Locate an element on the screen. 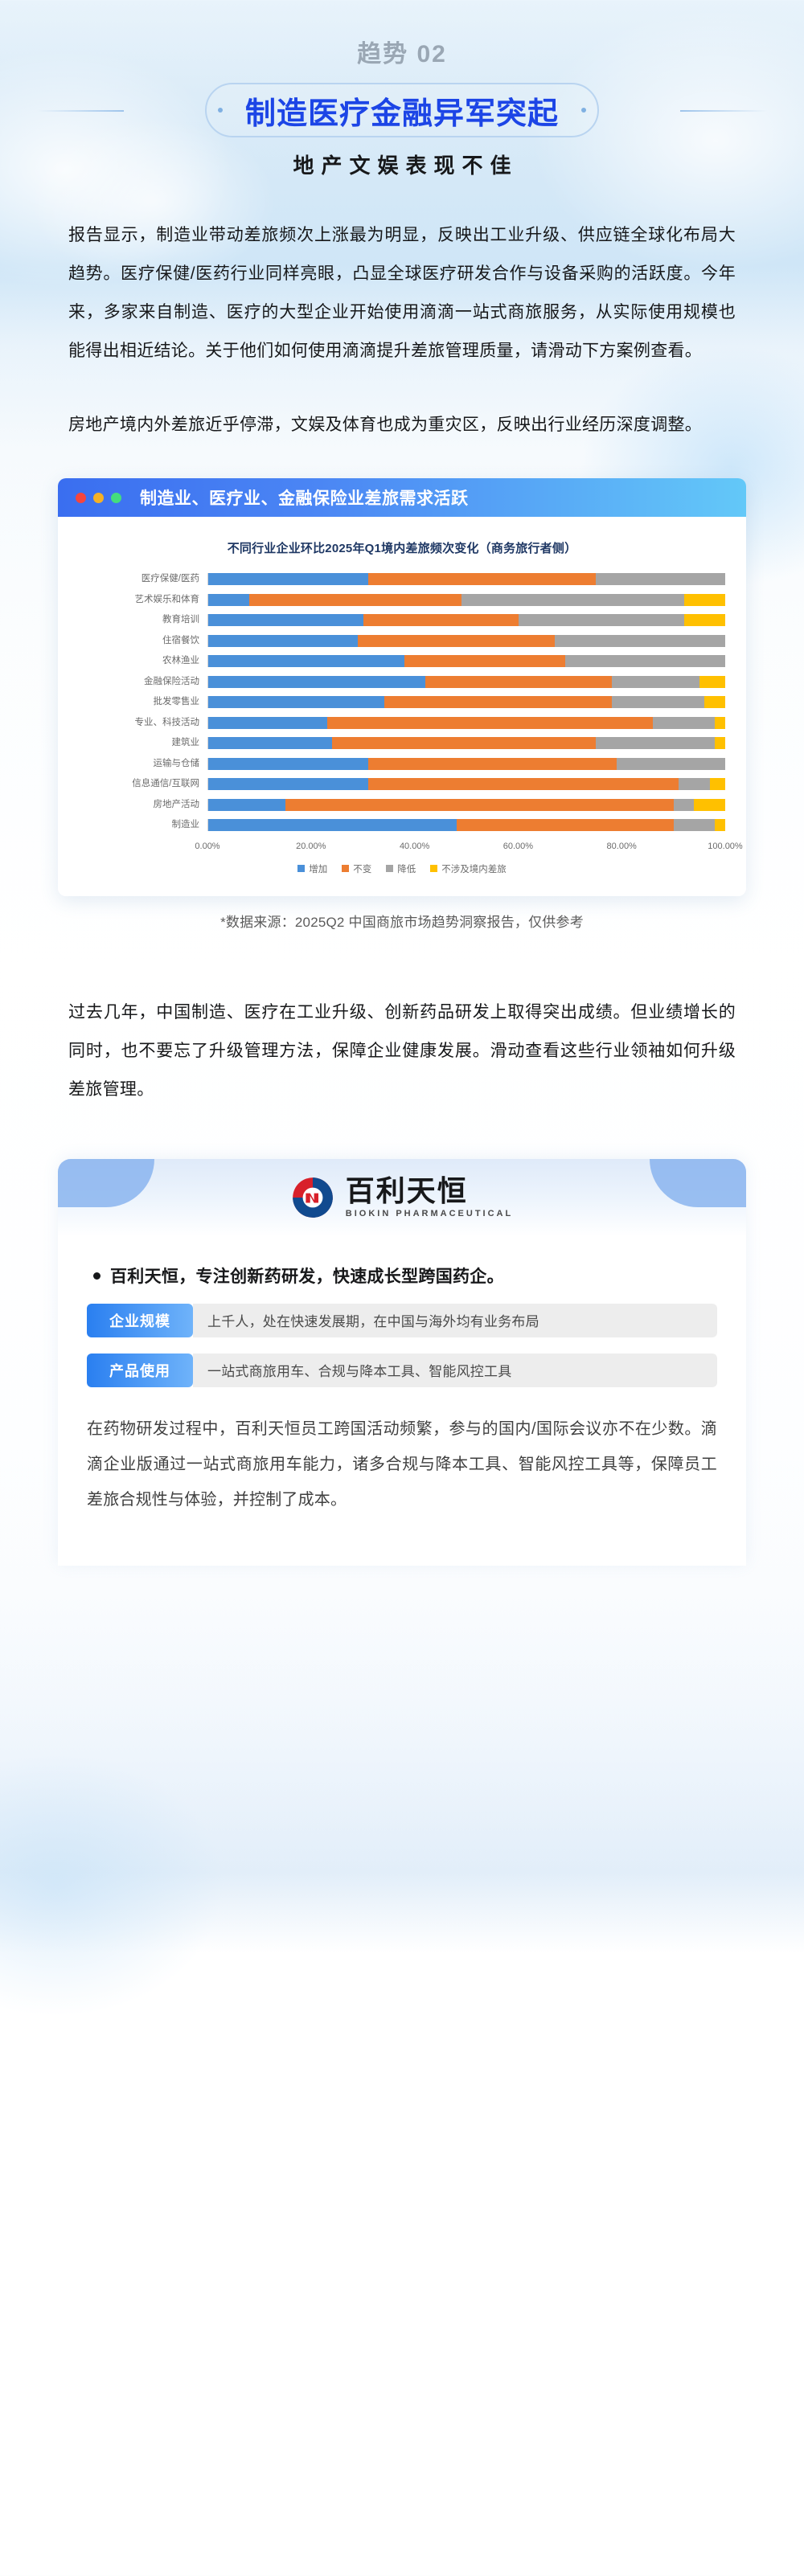 The height and width of the screenshot is (2576, 804). window-minimize-dot-icon is located at coordinates (98, 497).